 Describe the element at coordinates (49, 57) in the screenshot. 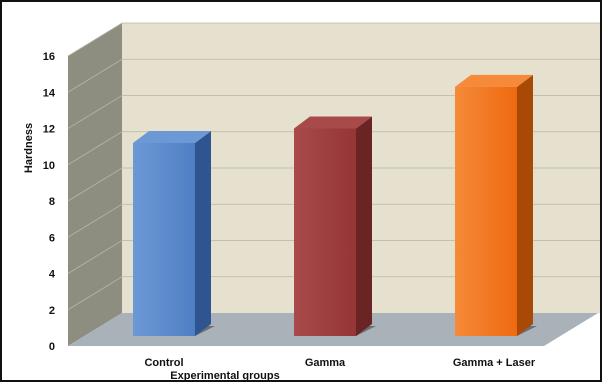

I see `y-tick-label: 16` at that location.